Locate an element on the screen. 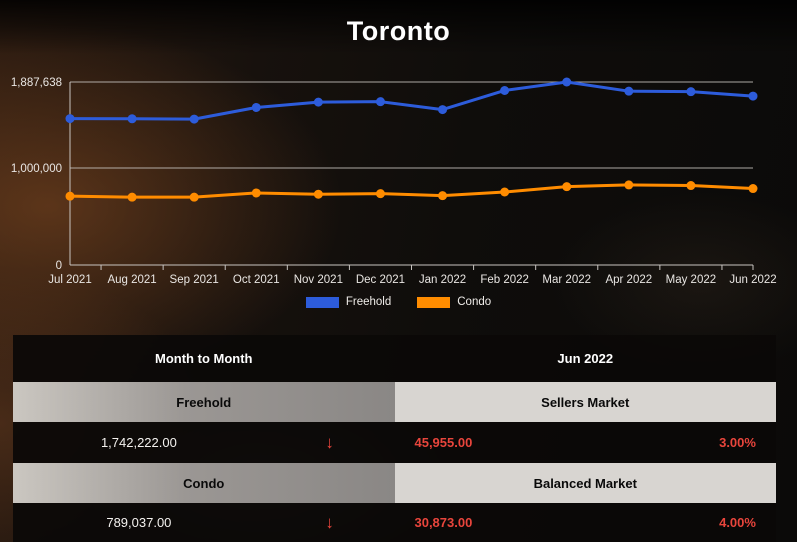  x-axis-month-label: Dec 2021 is located at coordinates (380, 280).